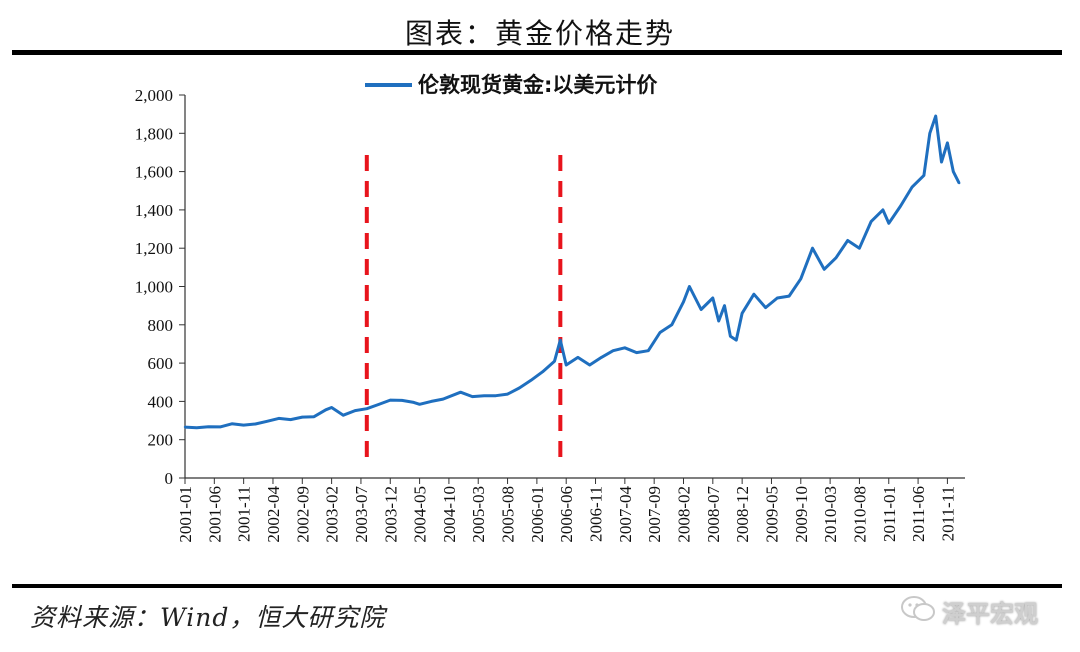 The image size is (1080, 652). I want to click on x-tick-label: 2011-11, so click(947, 513).